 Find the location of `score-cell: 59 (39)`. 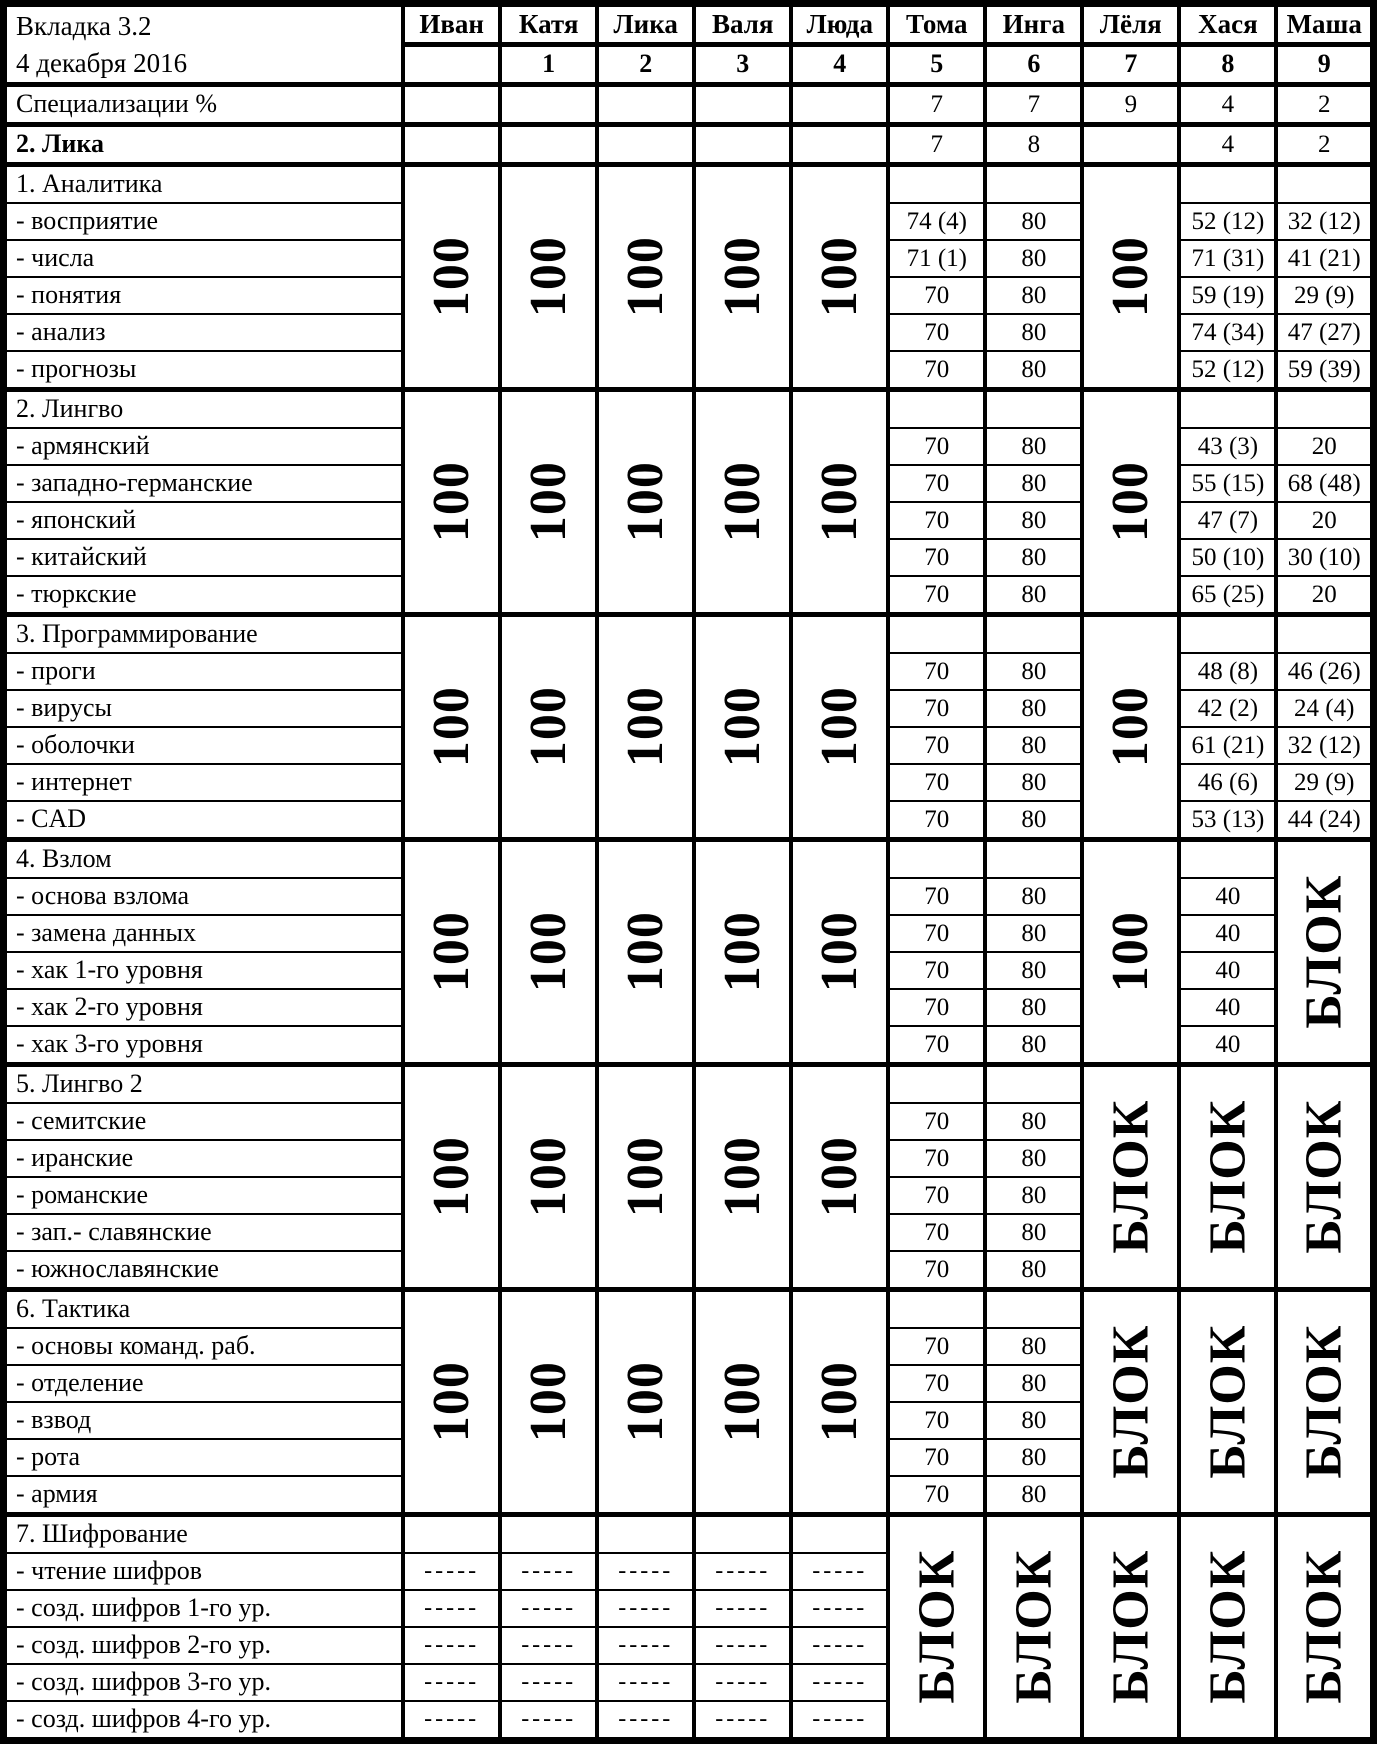

score-cell: 59 (39) is located at coordinates (1325, 370).